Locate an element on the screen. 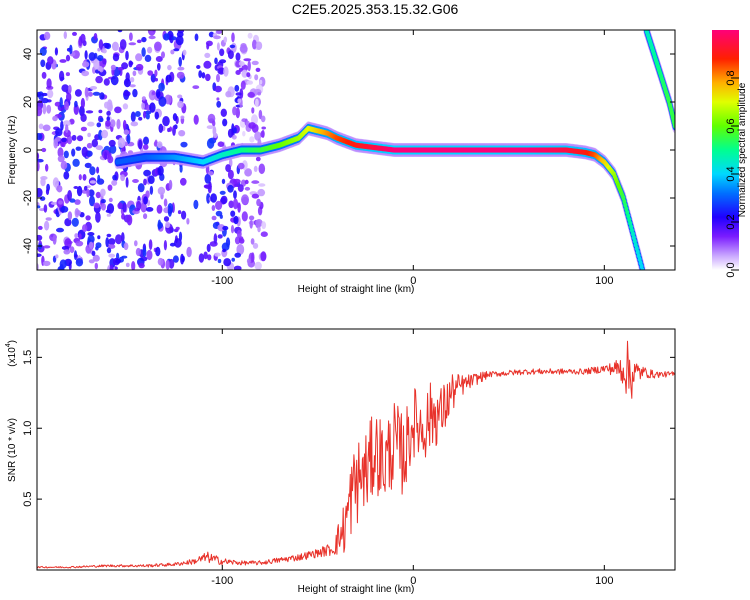  colorbar-gradient is located at coordinates (725, 150).